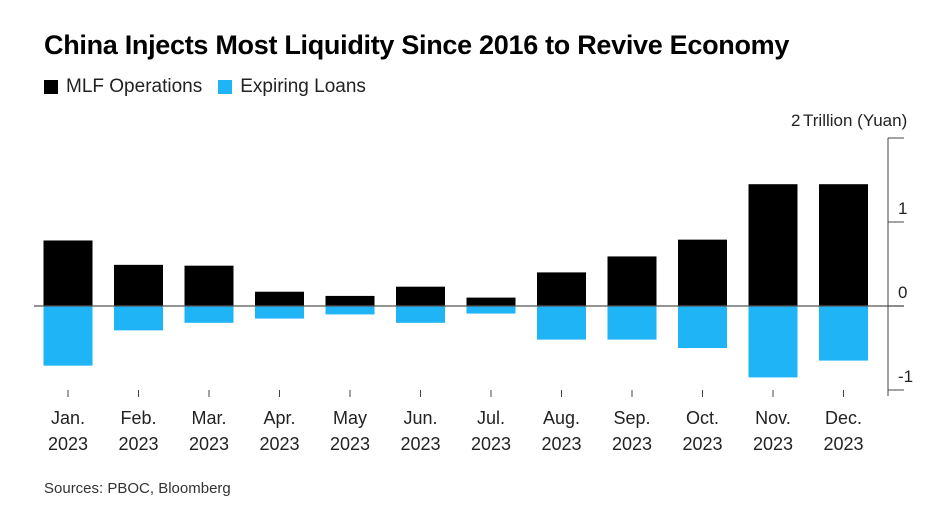 Image resolution: width=950 pixels, height=524 pixels. What do you see at coordinates (702, 418) in the screenshot?
I see `x-label-month-9: Oct.` at bounding box center [702, 418].